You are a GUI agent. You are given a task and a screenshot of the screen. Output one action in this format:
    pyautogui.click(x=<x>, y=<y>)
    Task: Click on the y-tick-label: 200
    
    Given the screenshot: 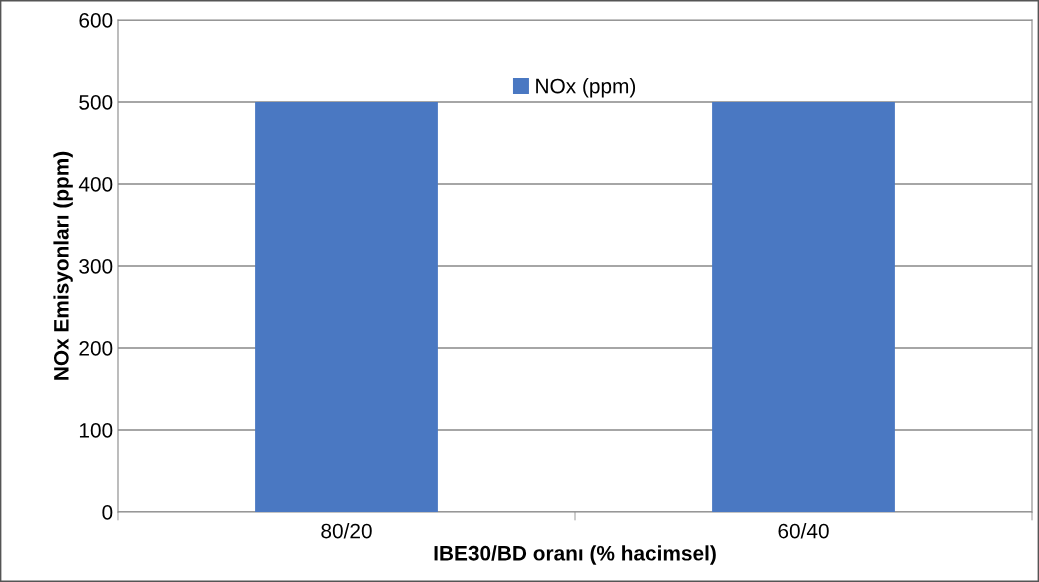 What is the action you would take?
    pyautogui.click(x=96, y=348)
    